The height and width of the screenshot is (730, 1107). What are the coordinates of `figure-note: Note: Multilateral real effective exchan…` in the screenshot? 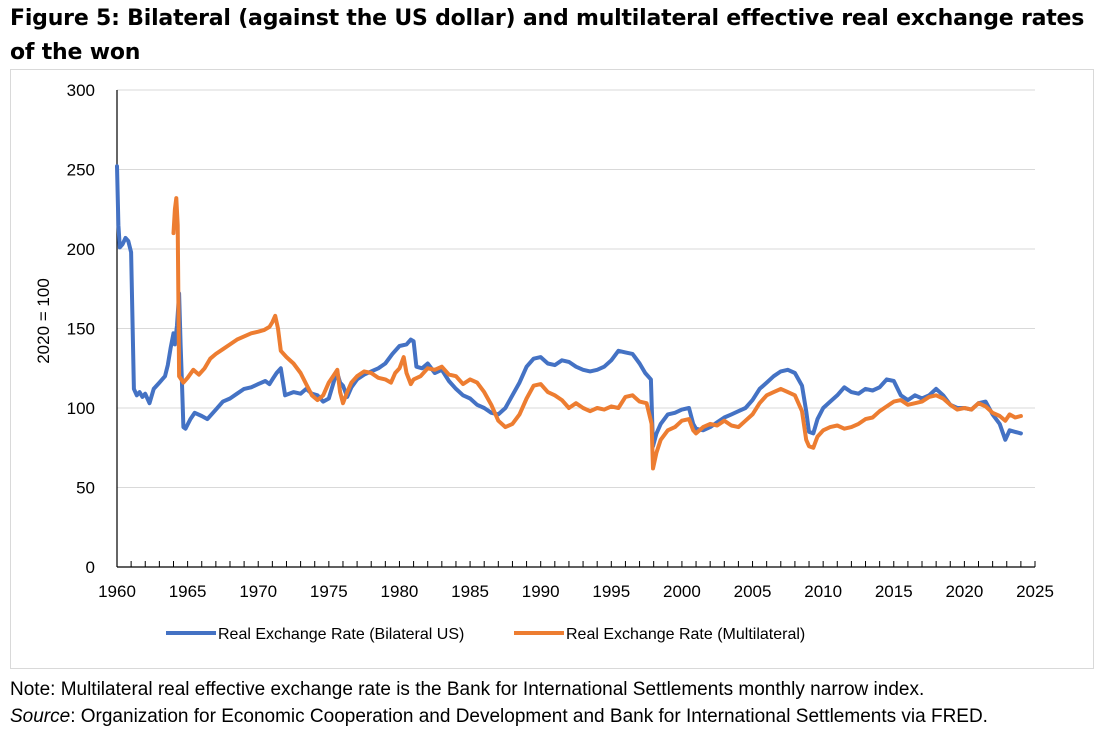 It's located at (499, 703).